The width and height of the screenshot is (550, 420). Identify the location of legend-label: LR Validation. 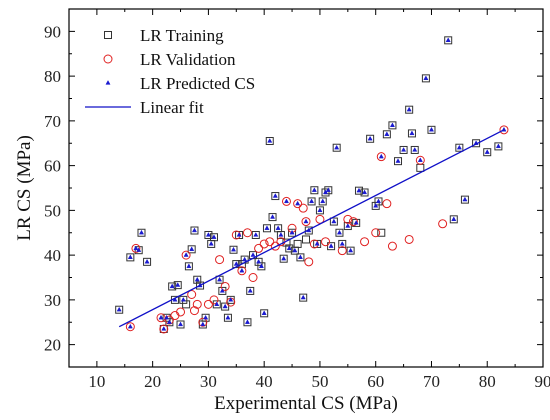
(188, 59).